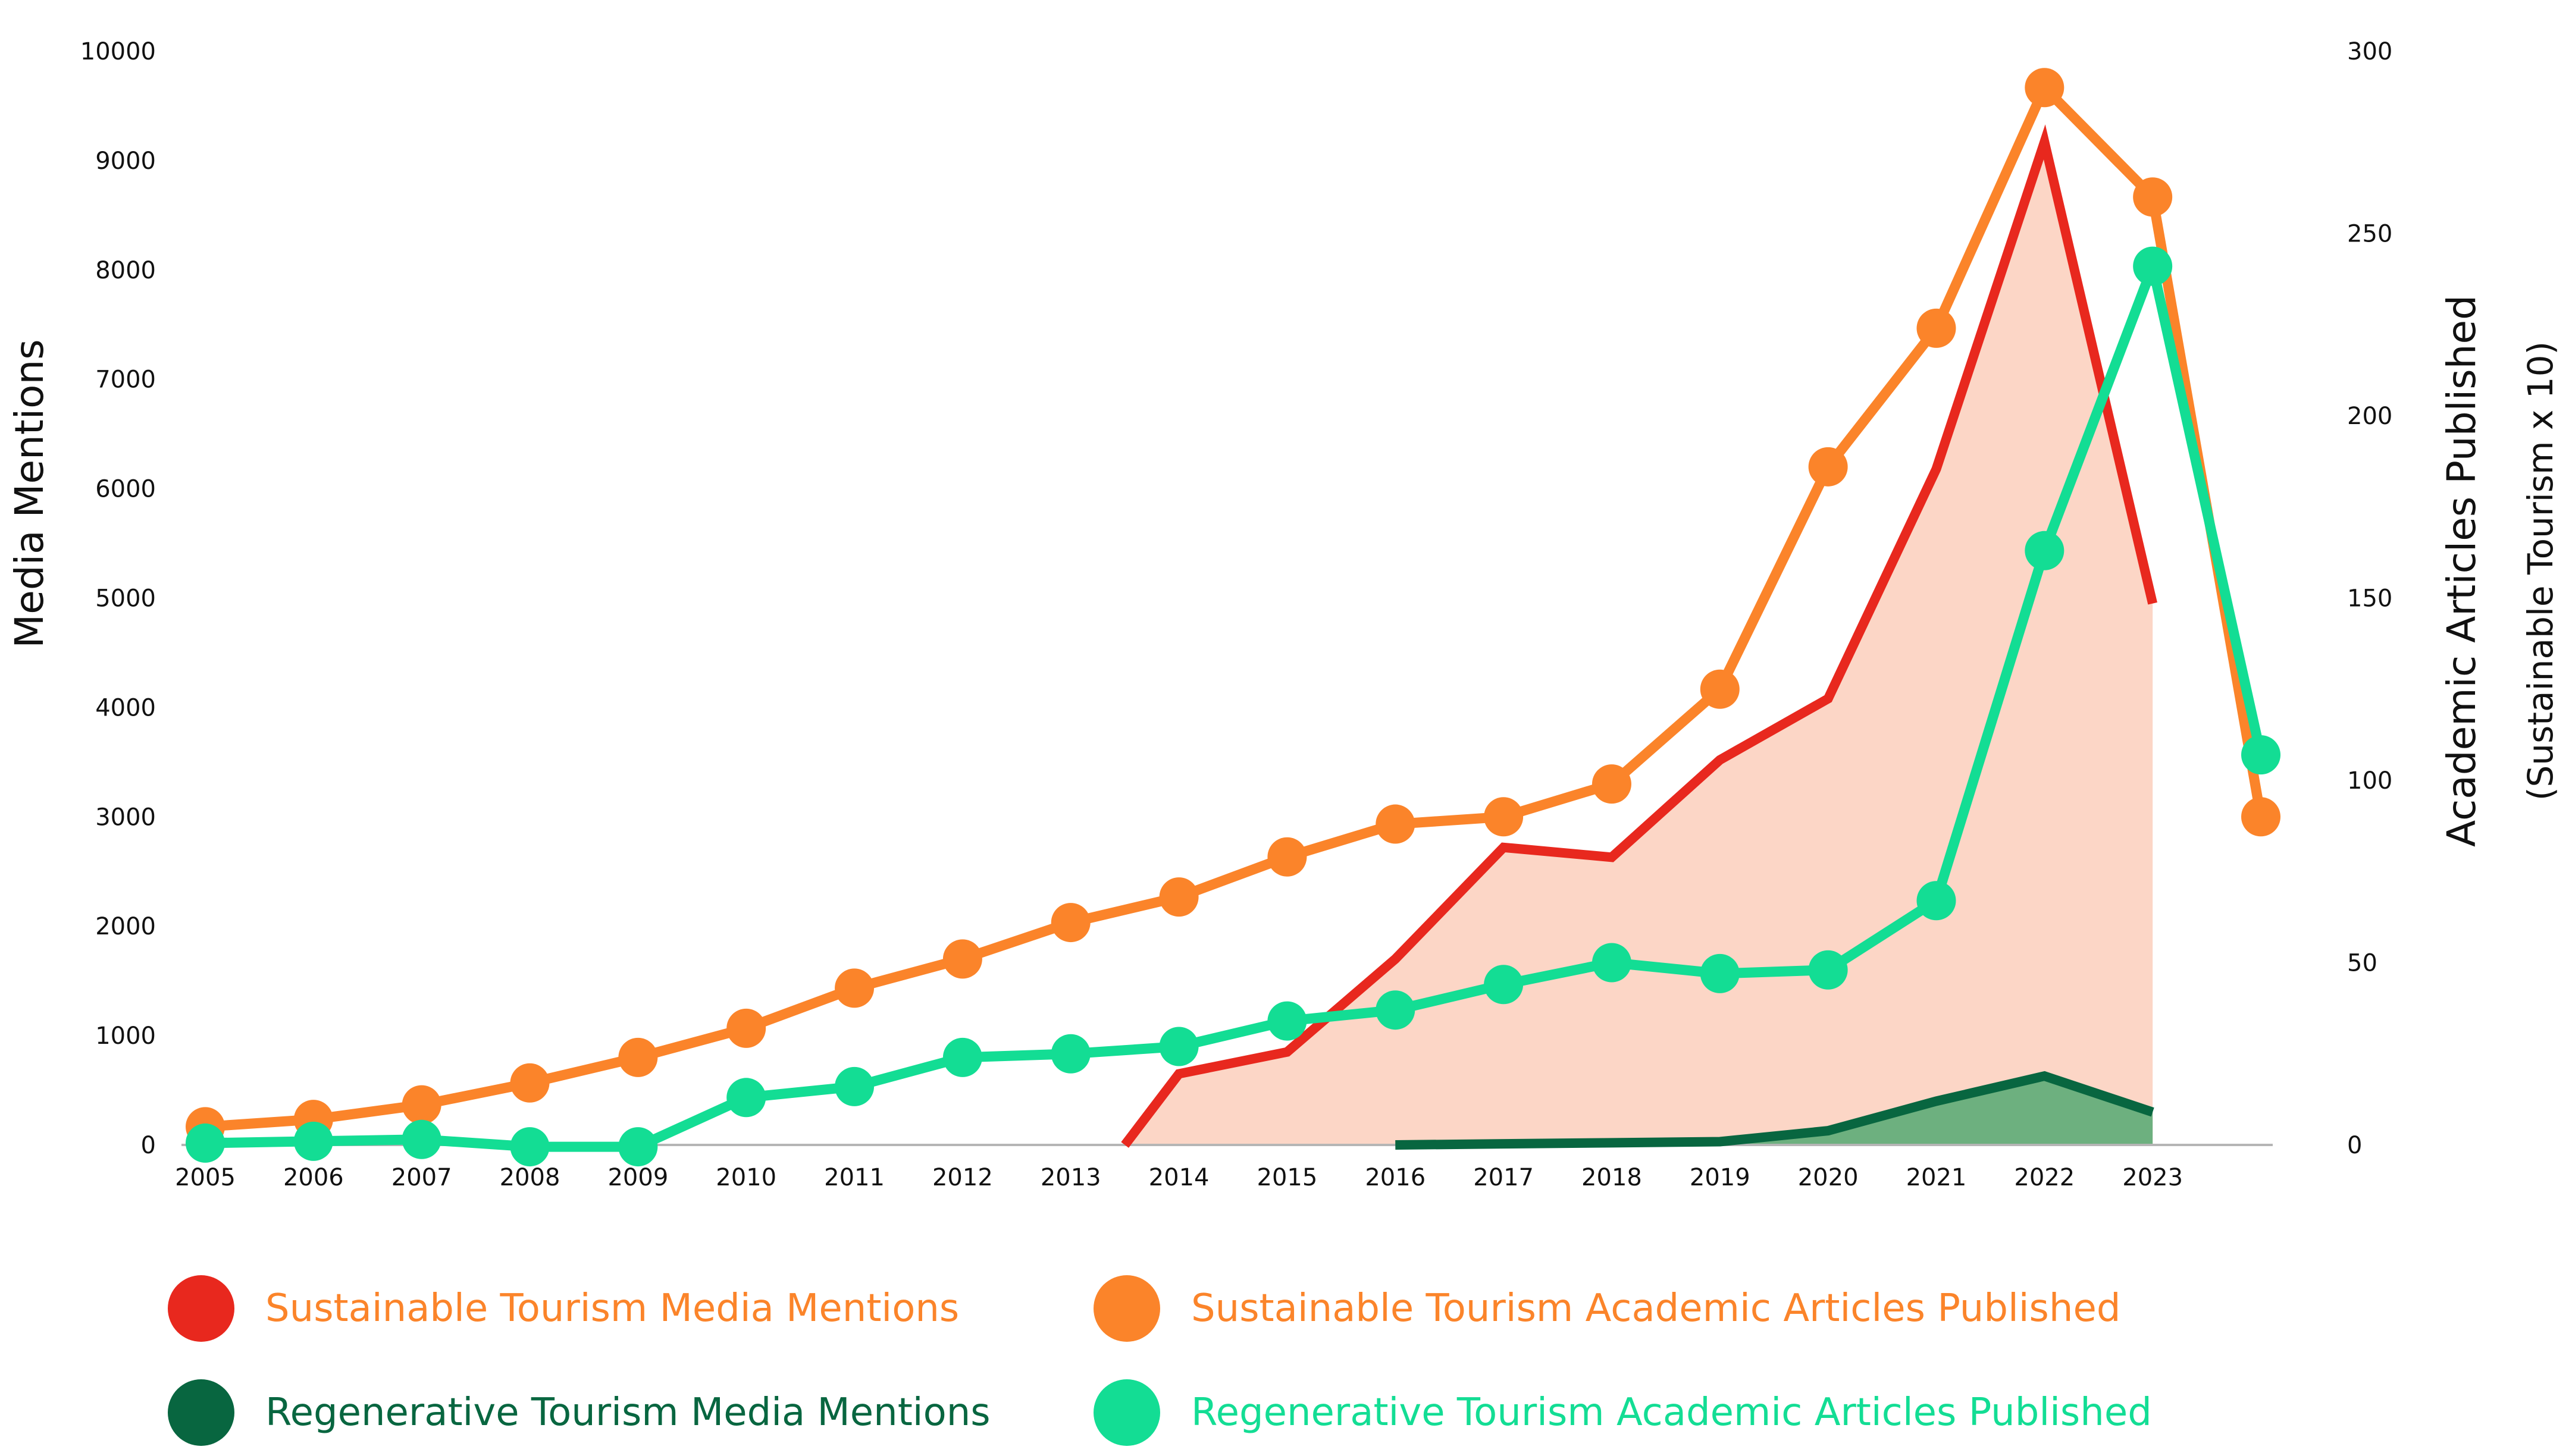 The height and width of the screenshot is (1456, 2572). I want to click on marker-sustainable-tourism-academic-articles-published-2007, so click(421, 1105).